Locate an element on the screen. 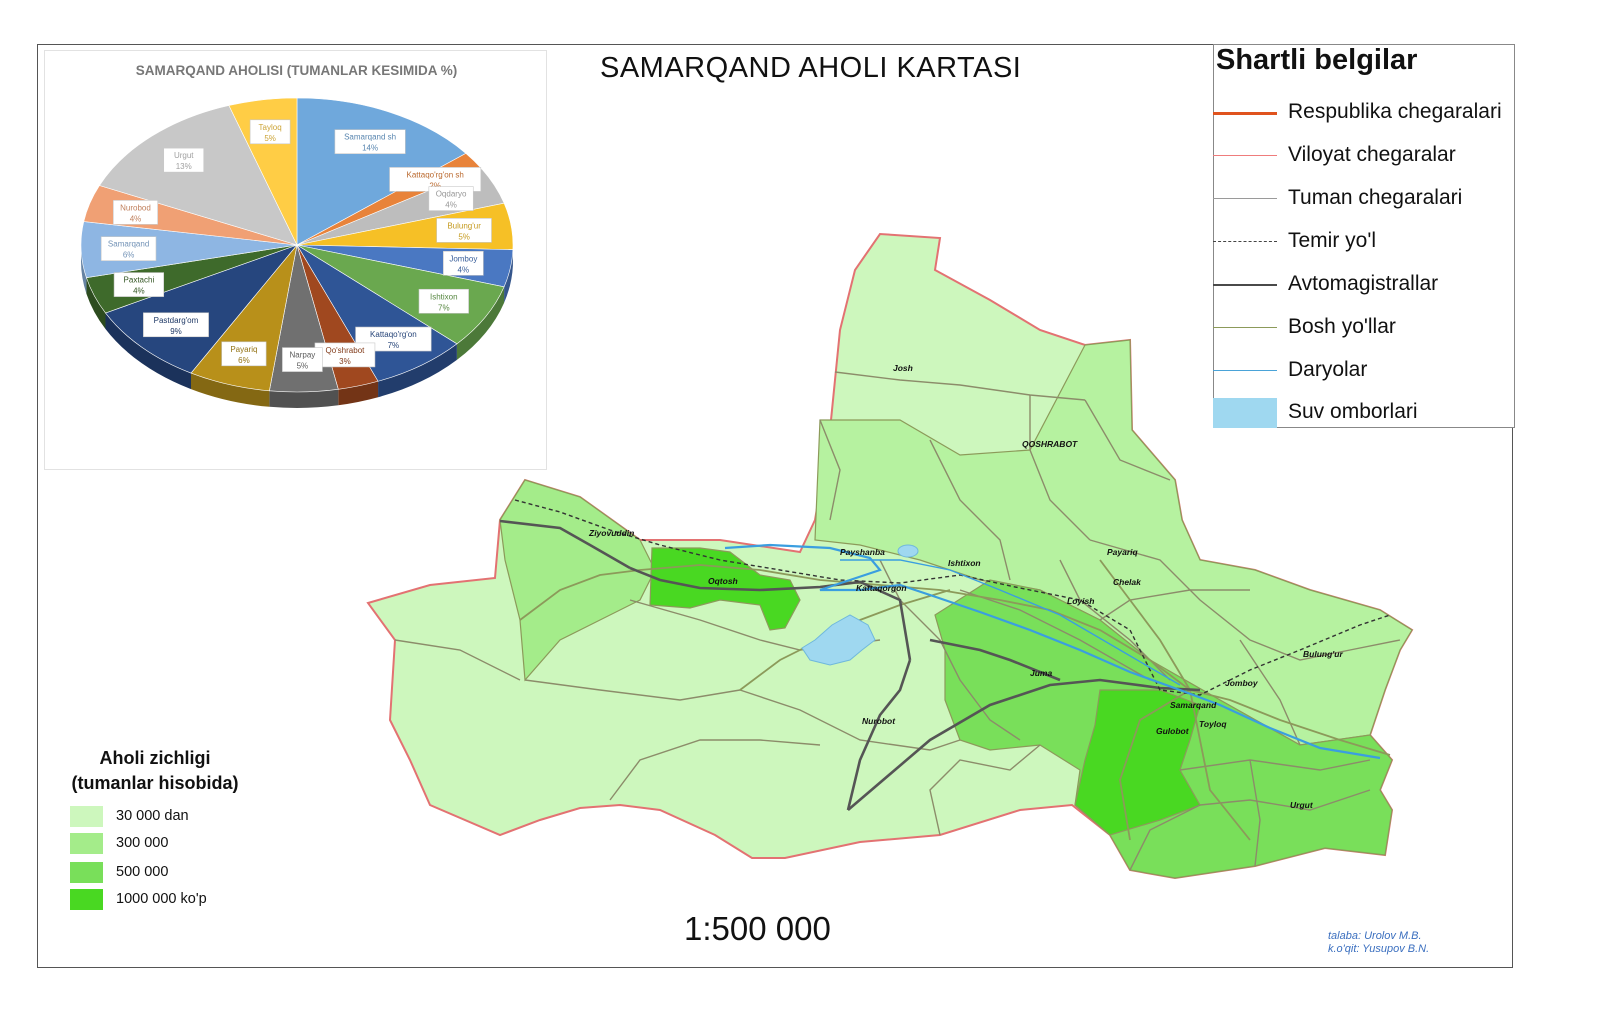 Image resolution: width=1600 pixels, height=1035 pixels. pie-label-bulung-ur: Bulung'ur 5% is located at coordinates (464, 230).